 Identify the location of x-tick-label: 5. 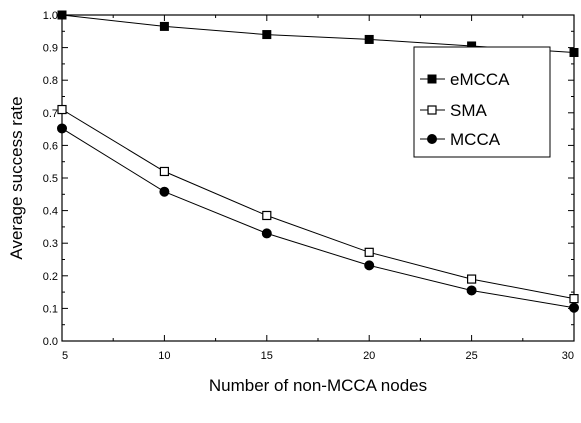
(65, 356).